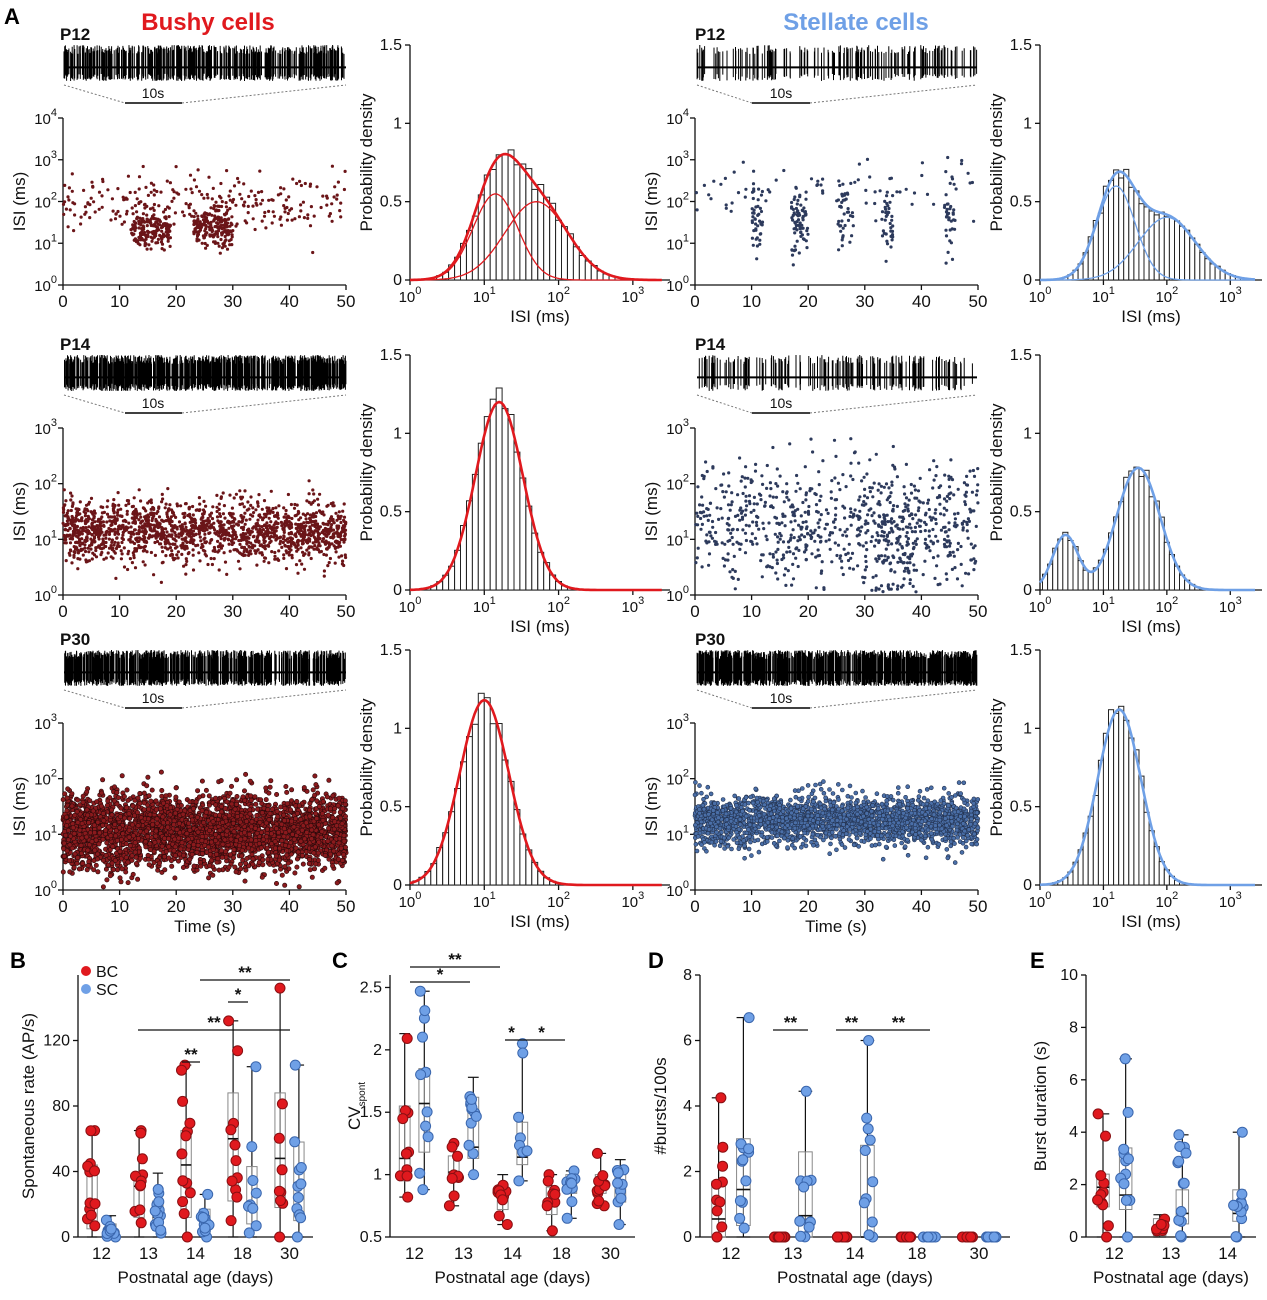 Image resolution: width=1267 pixels, height=1300 pixels. I want to click on raster-y-tick-label: 10¹, so click(45, 833).